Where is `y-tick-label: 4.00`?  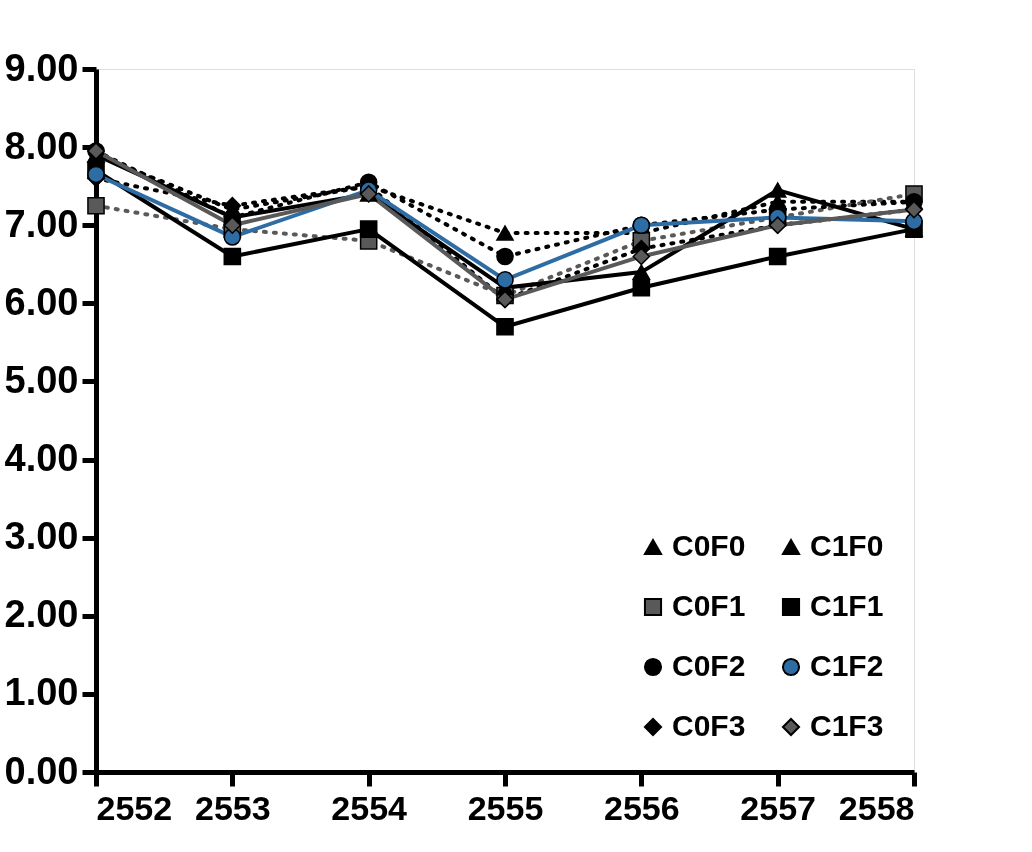
y-tick-label: 4.00 is located at coordinates (41, 458).